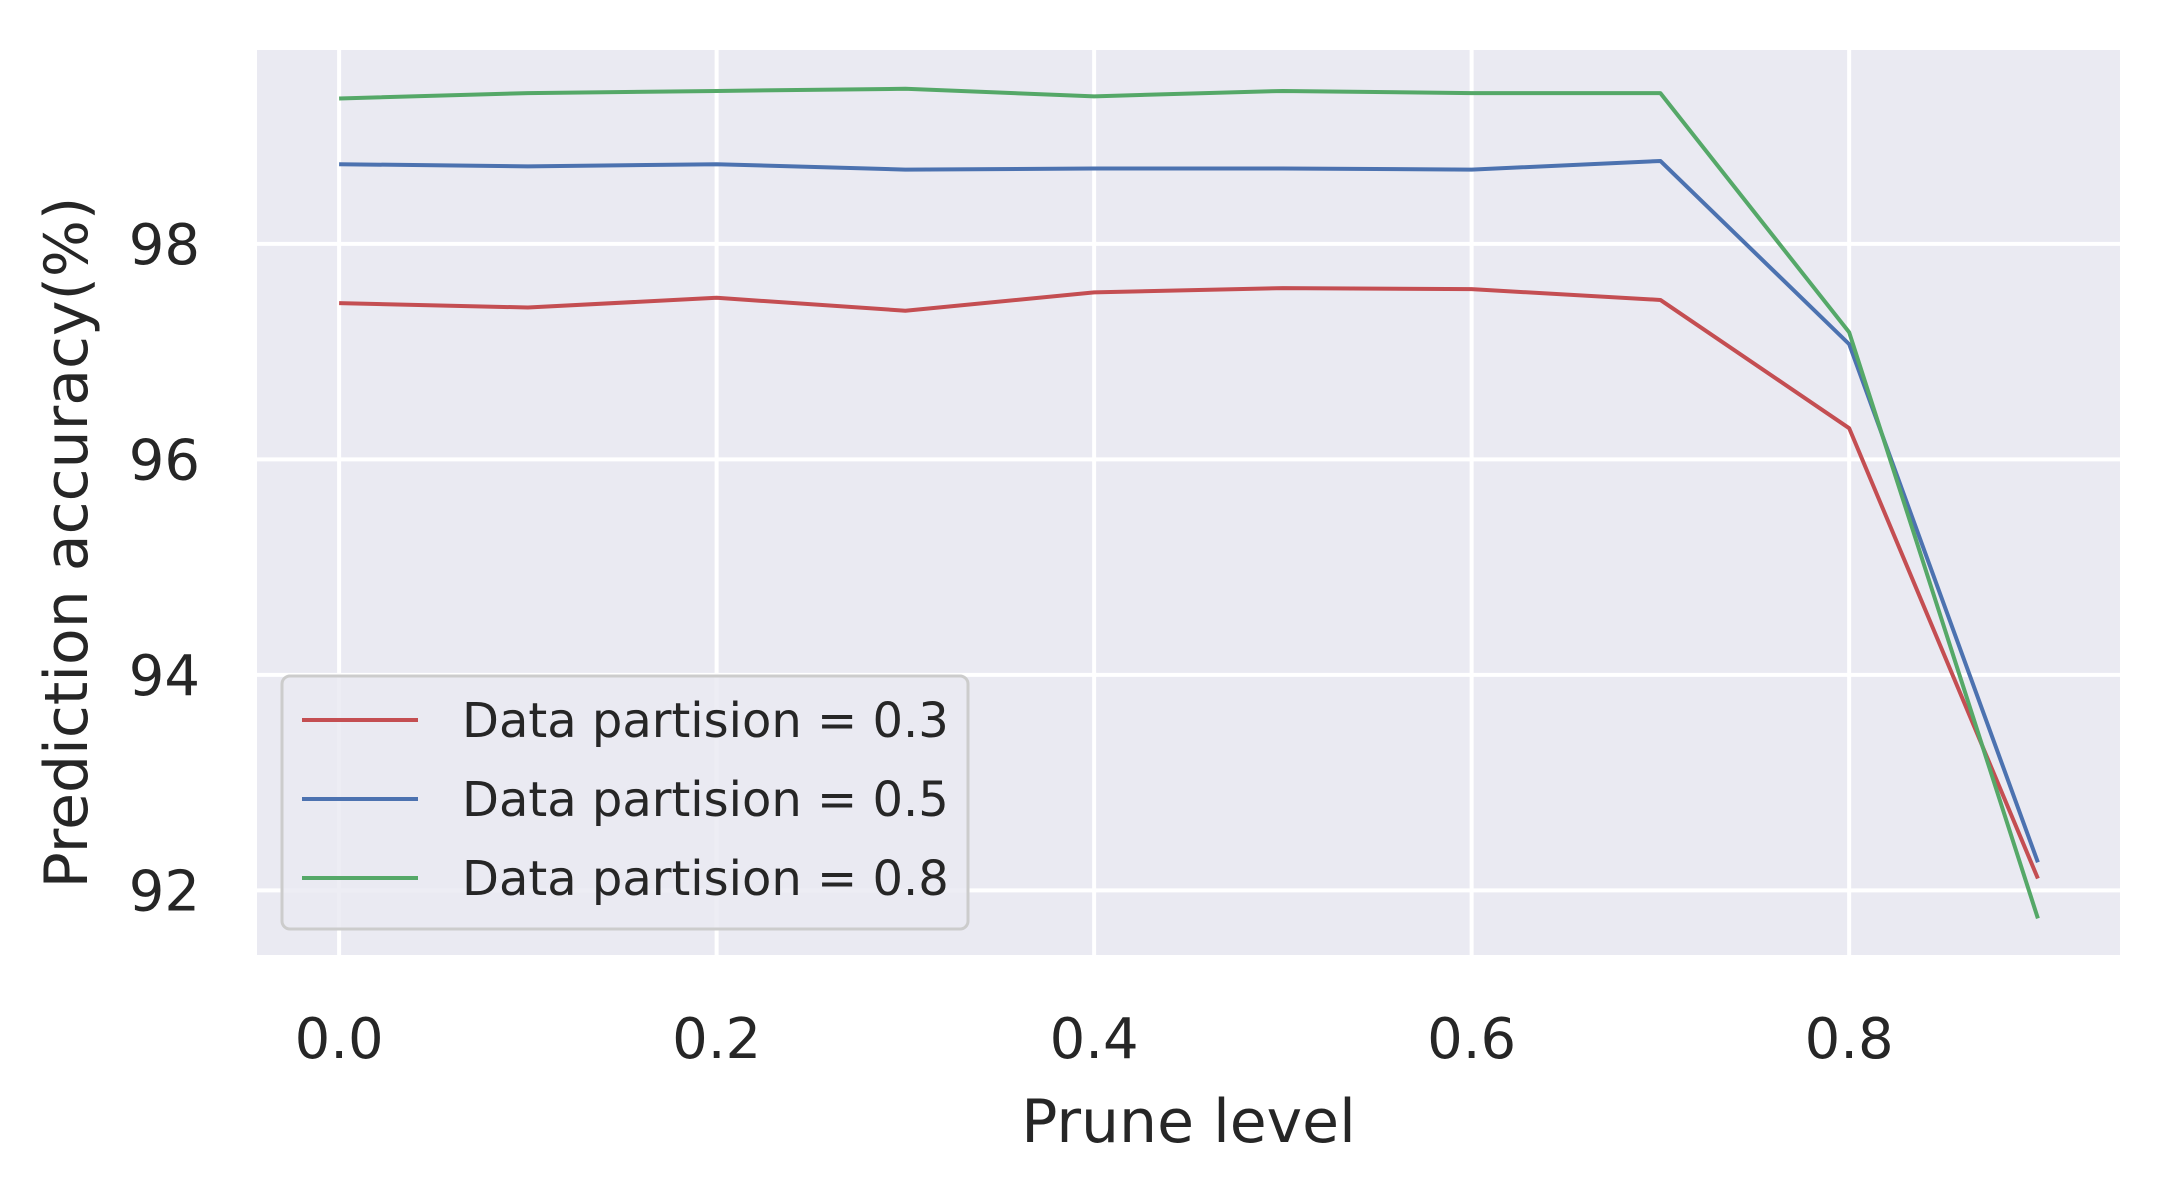 This screenshot has width=2157, height=1187. I want to click on legend-box, so click(625, 802).